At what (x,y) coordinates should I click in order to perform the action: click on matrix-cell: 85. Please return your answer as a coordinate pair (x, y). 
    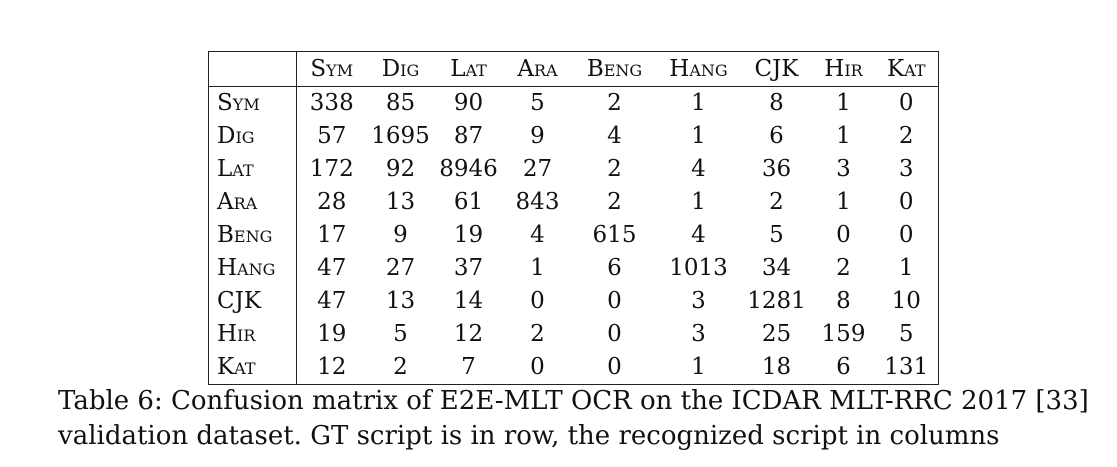
    Looking at the image, I should click on (400, 103).